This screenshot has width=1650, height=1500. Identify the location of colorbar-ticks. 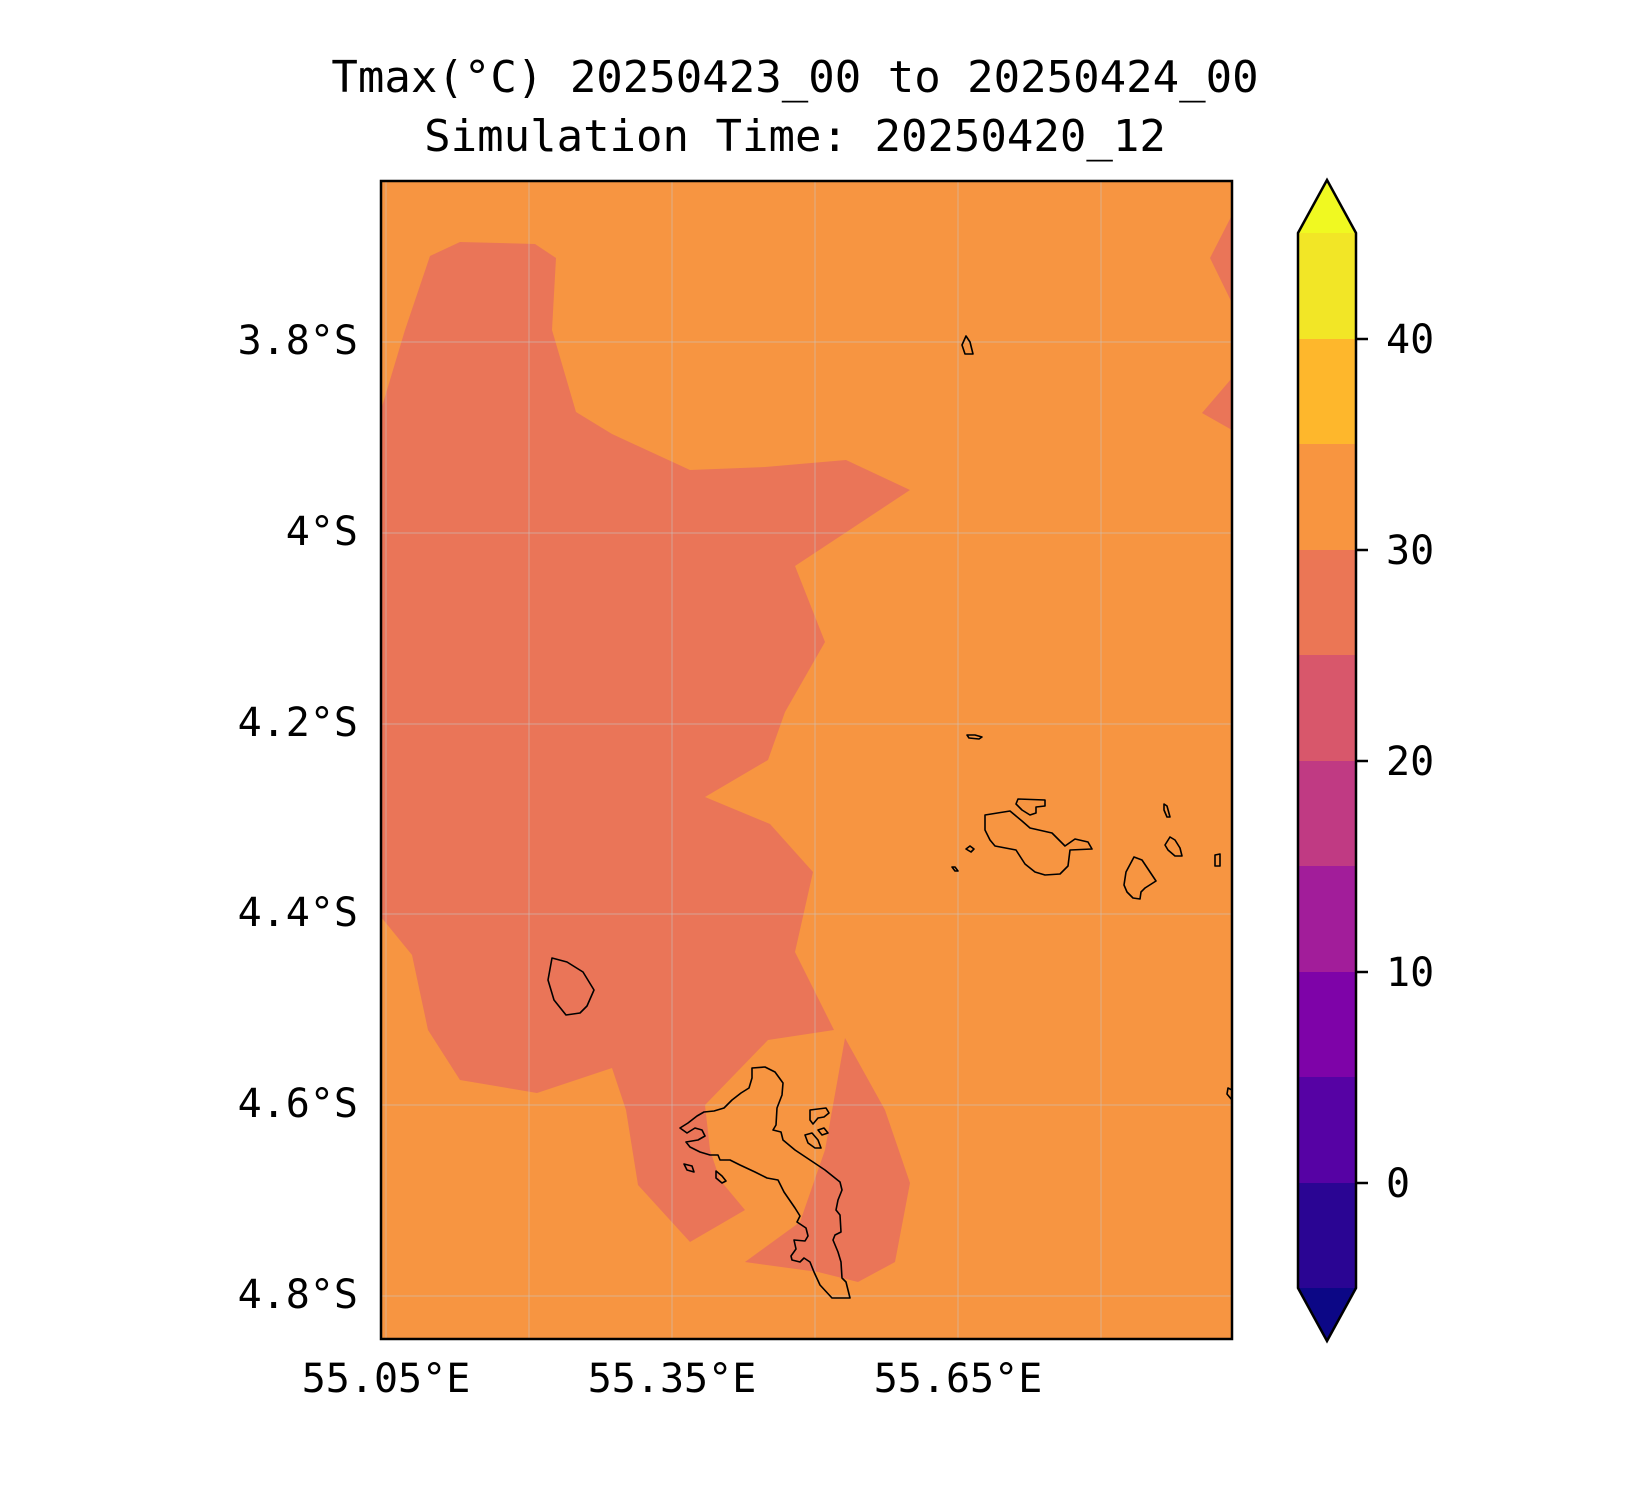
(1362, 761).